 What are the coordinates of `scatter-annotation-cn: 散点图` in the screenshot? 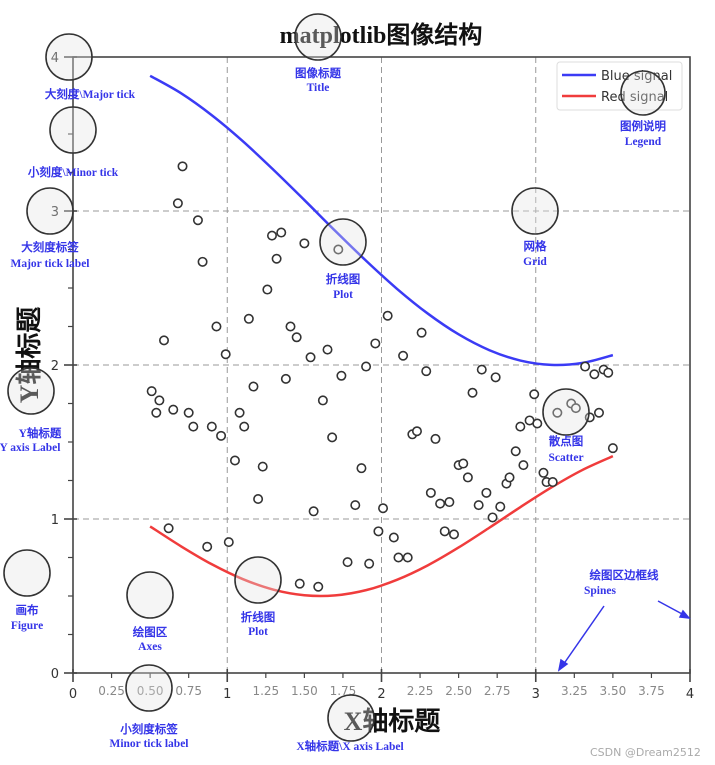 It's located at (566, 441).